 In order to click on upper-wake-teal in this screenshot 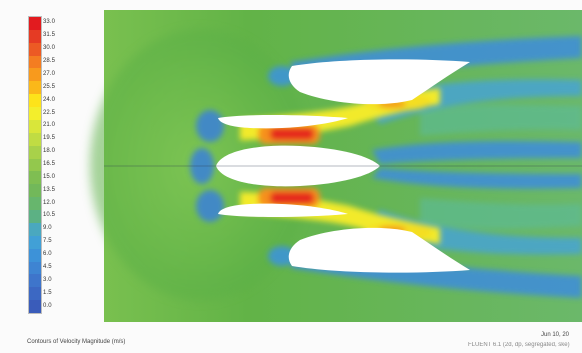, I will do `click(501, 120)`.